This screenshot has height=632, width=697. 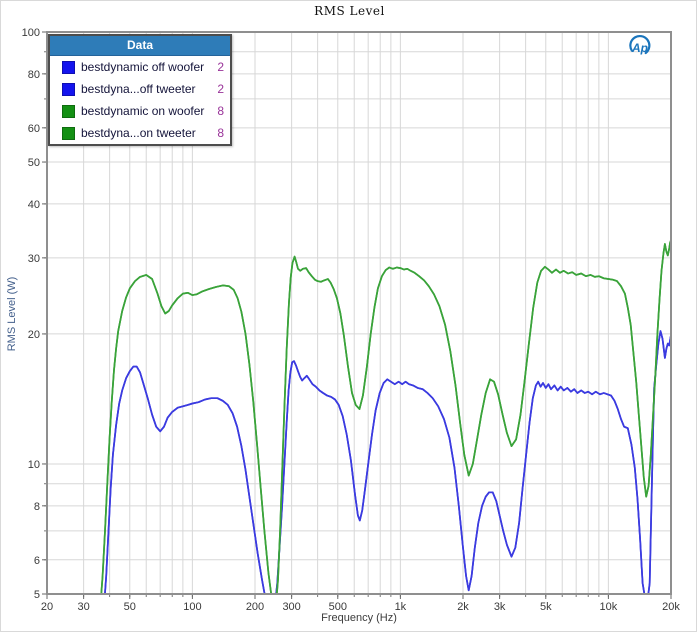 I want to click on x-tick-label: 10k, so click(x=609, y=607).